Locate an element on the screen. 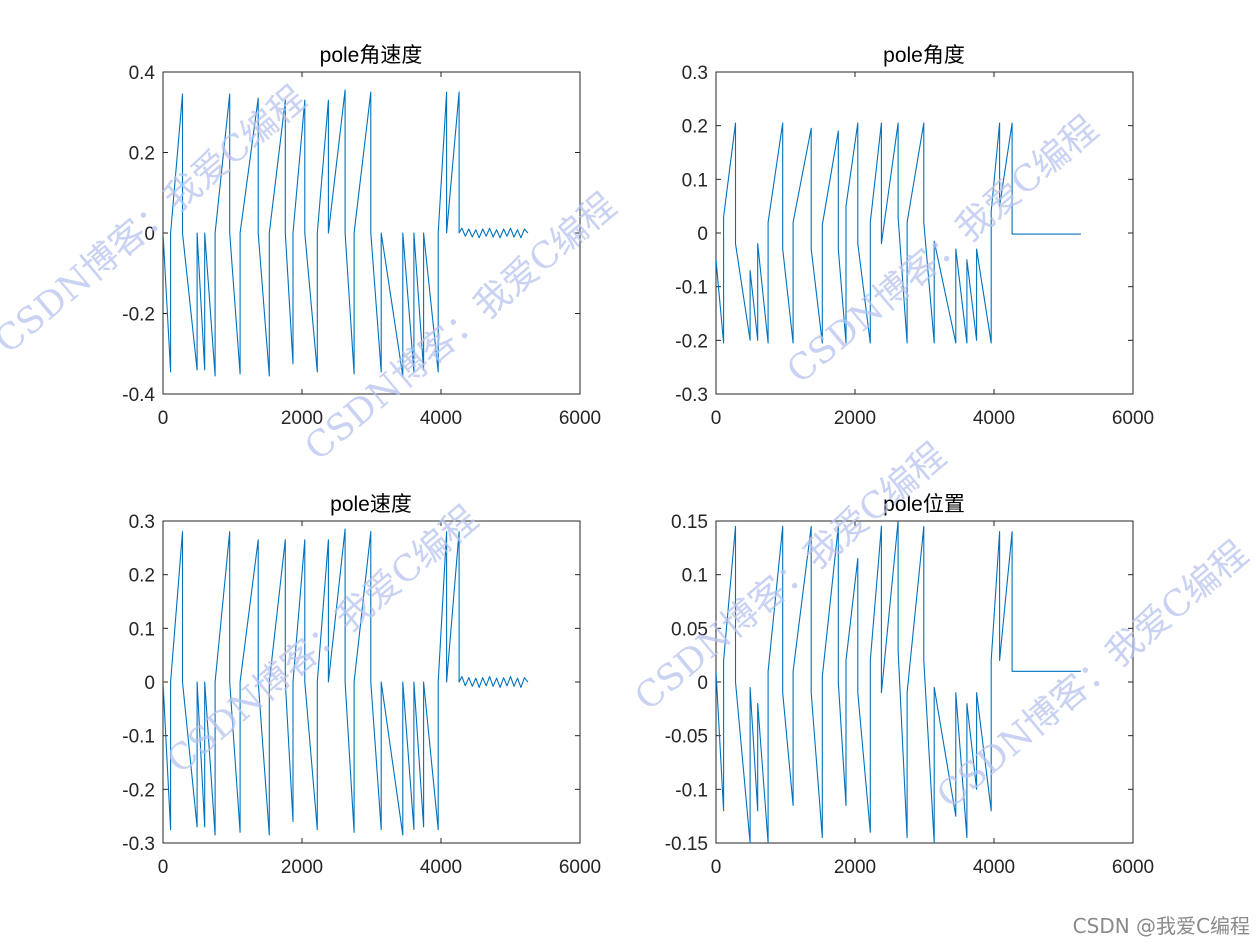 This screenshot has height=947, width=1256. y-tick-label: -0.15 is located at coordinates (686, 844).